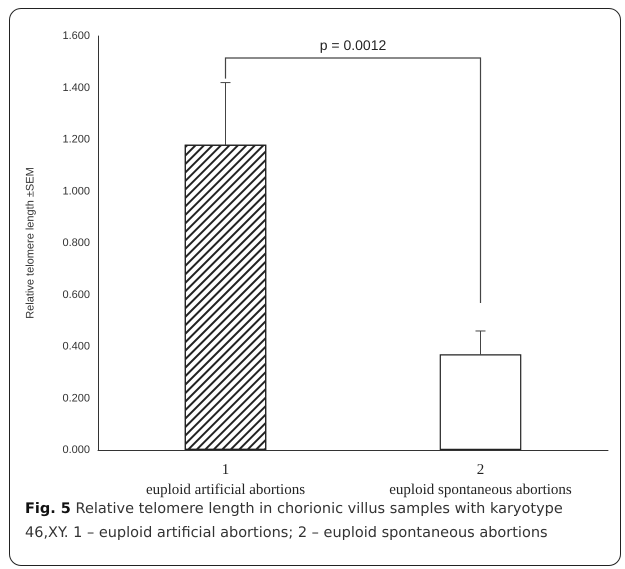 This screenshot has height=569, width=625. I want to click on y-axis-title: Relative telomere length ±SEM, so click(30, 243).